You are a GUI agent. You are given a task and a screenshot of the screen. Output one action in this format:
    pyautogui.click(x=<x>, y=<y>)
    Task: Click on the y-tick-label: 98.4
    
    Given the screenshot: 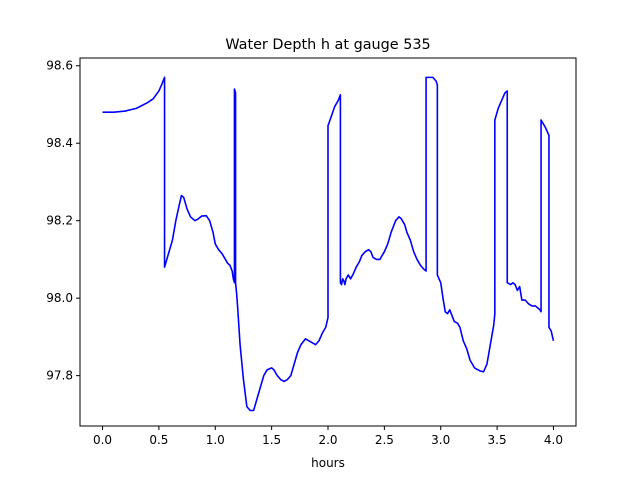 What is the action you would take?
    pyautogui.click(x=59, y=143)
    